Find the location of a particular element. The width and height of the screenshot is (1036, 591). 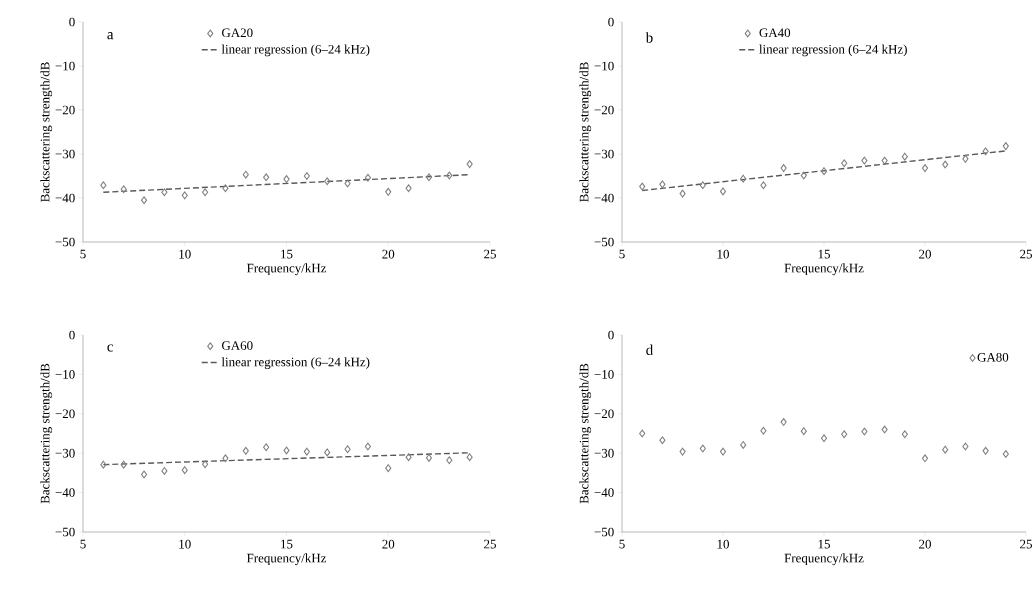

legend-label: GA20 is located at coordinates (237, 33).